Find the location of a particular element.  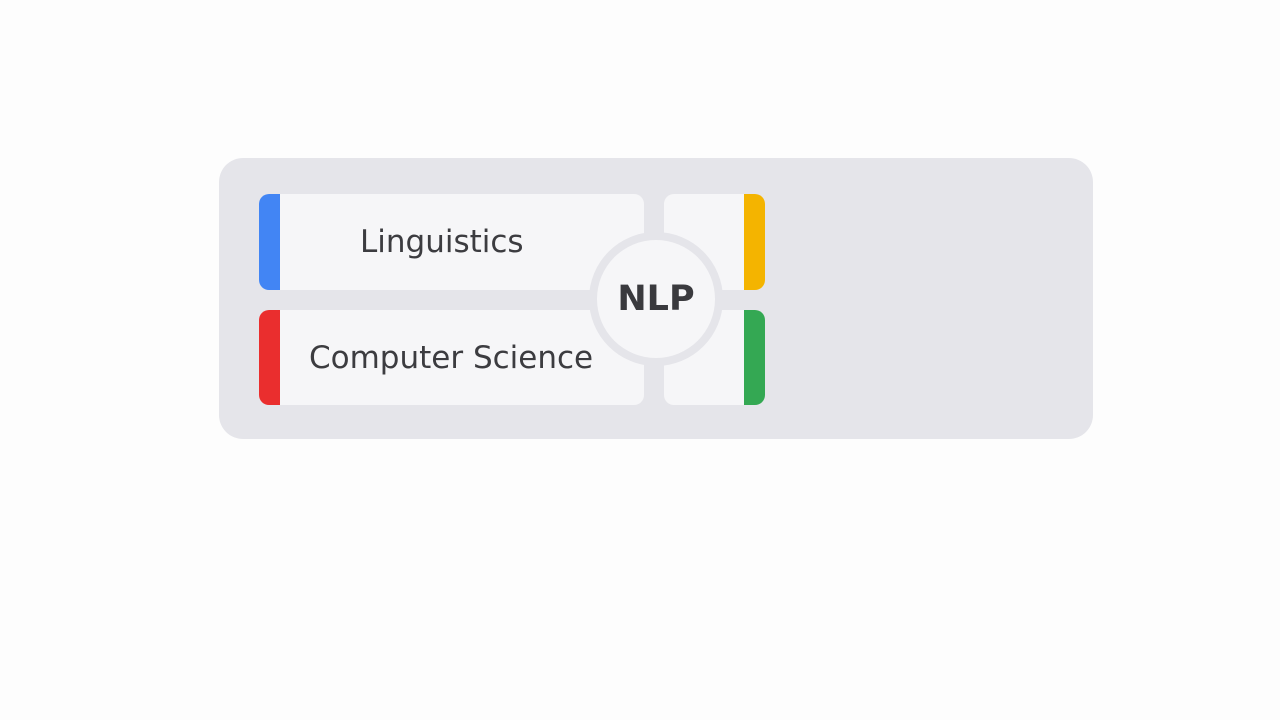

card-linguistics: Linguistics is located at coordinates (451, 242).